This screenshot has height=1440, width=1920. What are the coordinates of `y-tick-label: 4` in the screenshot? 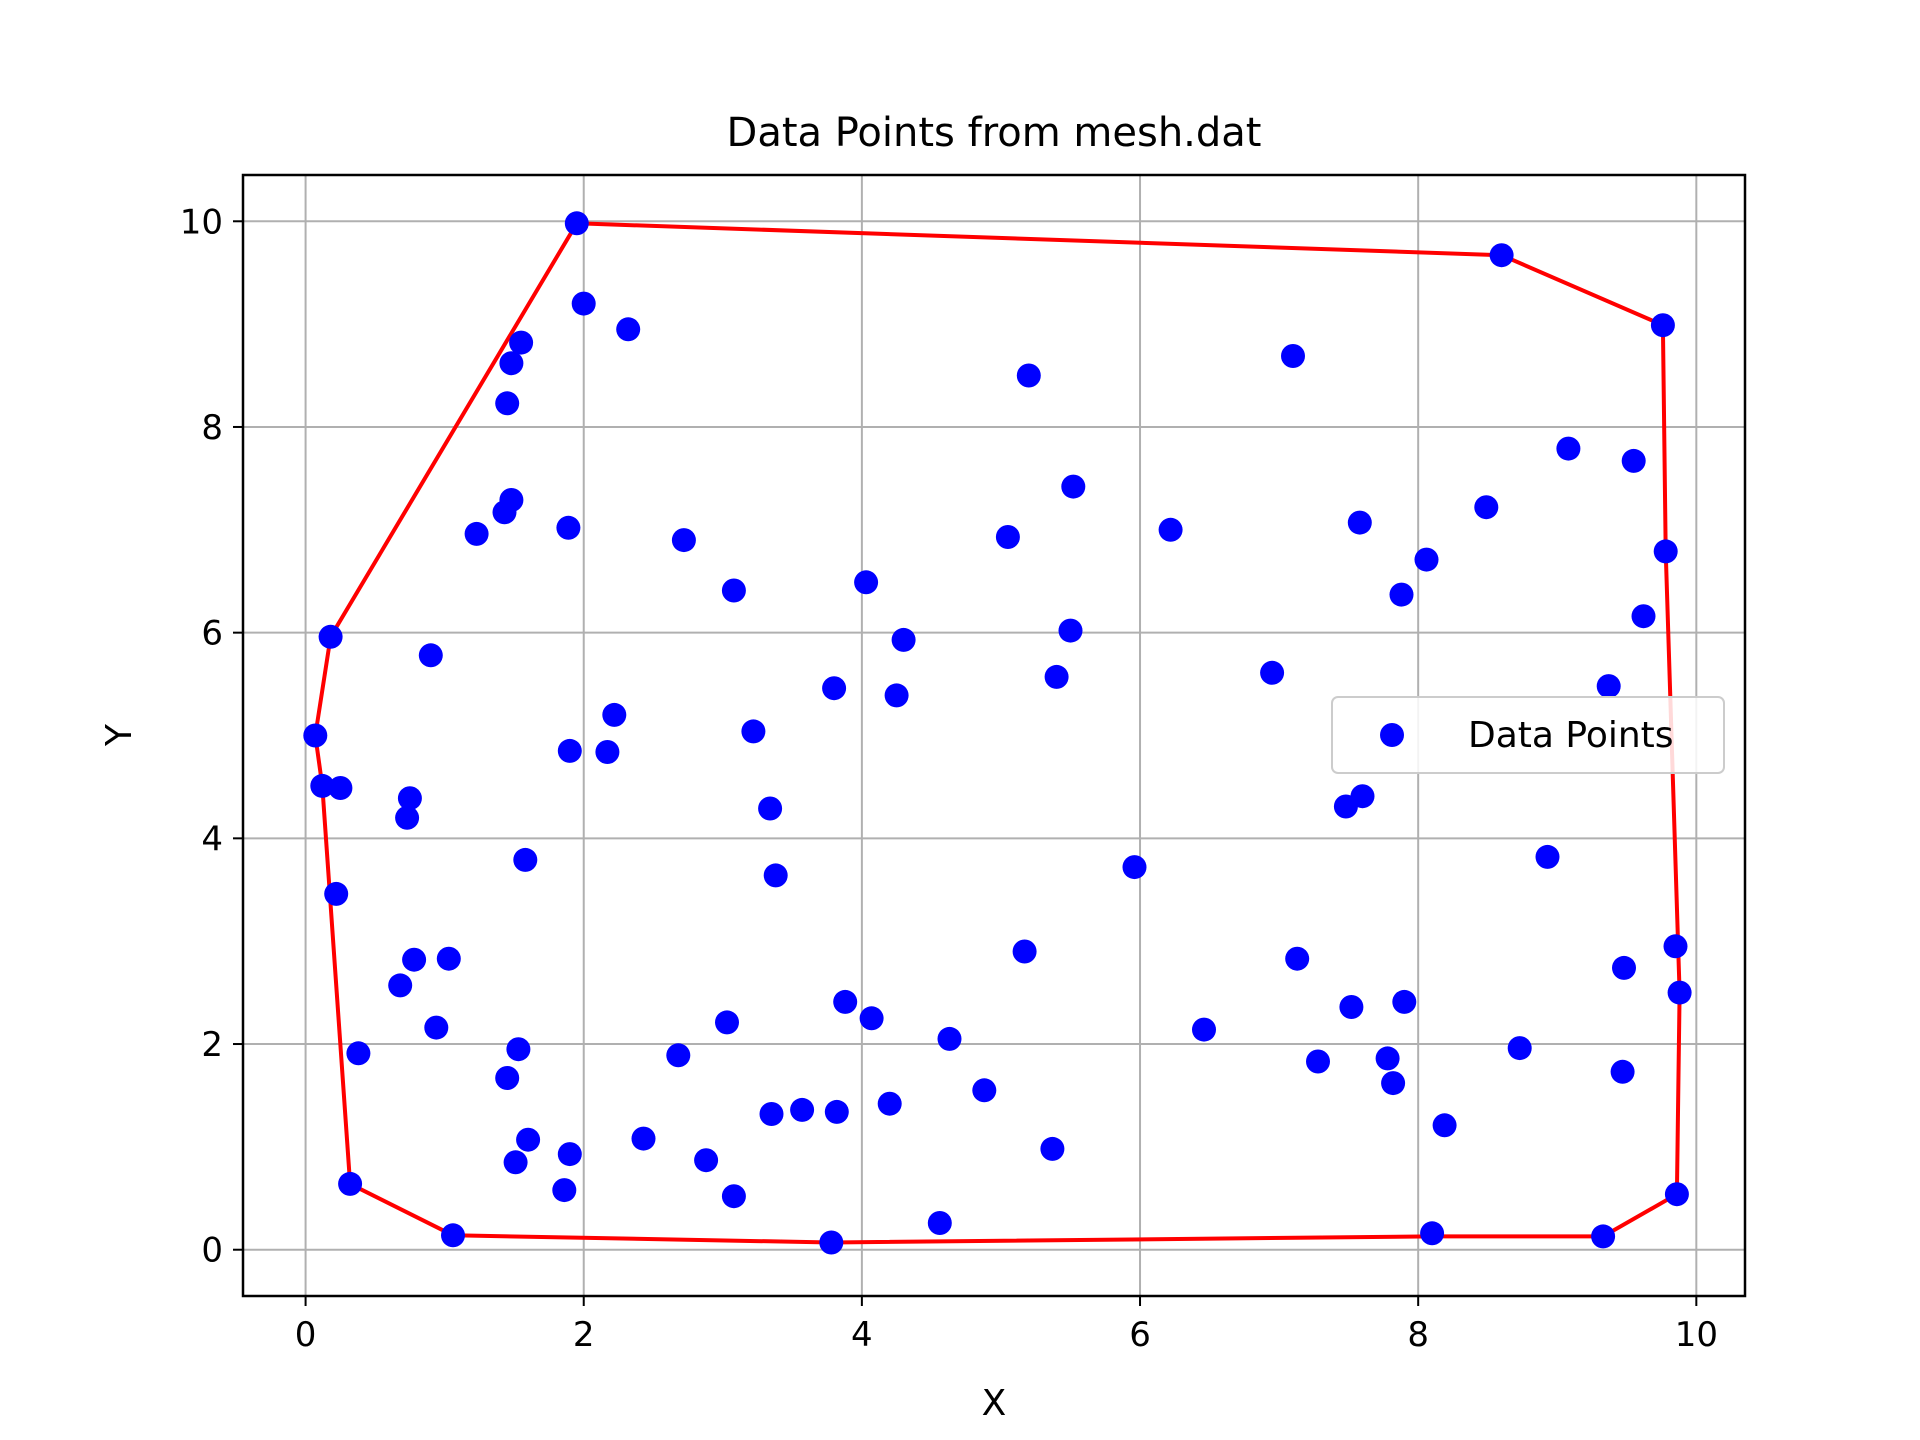 It's located at (212, 839).